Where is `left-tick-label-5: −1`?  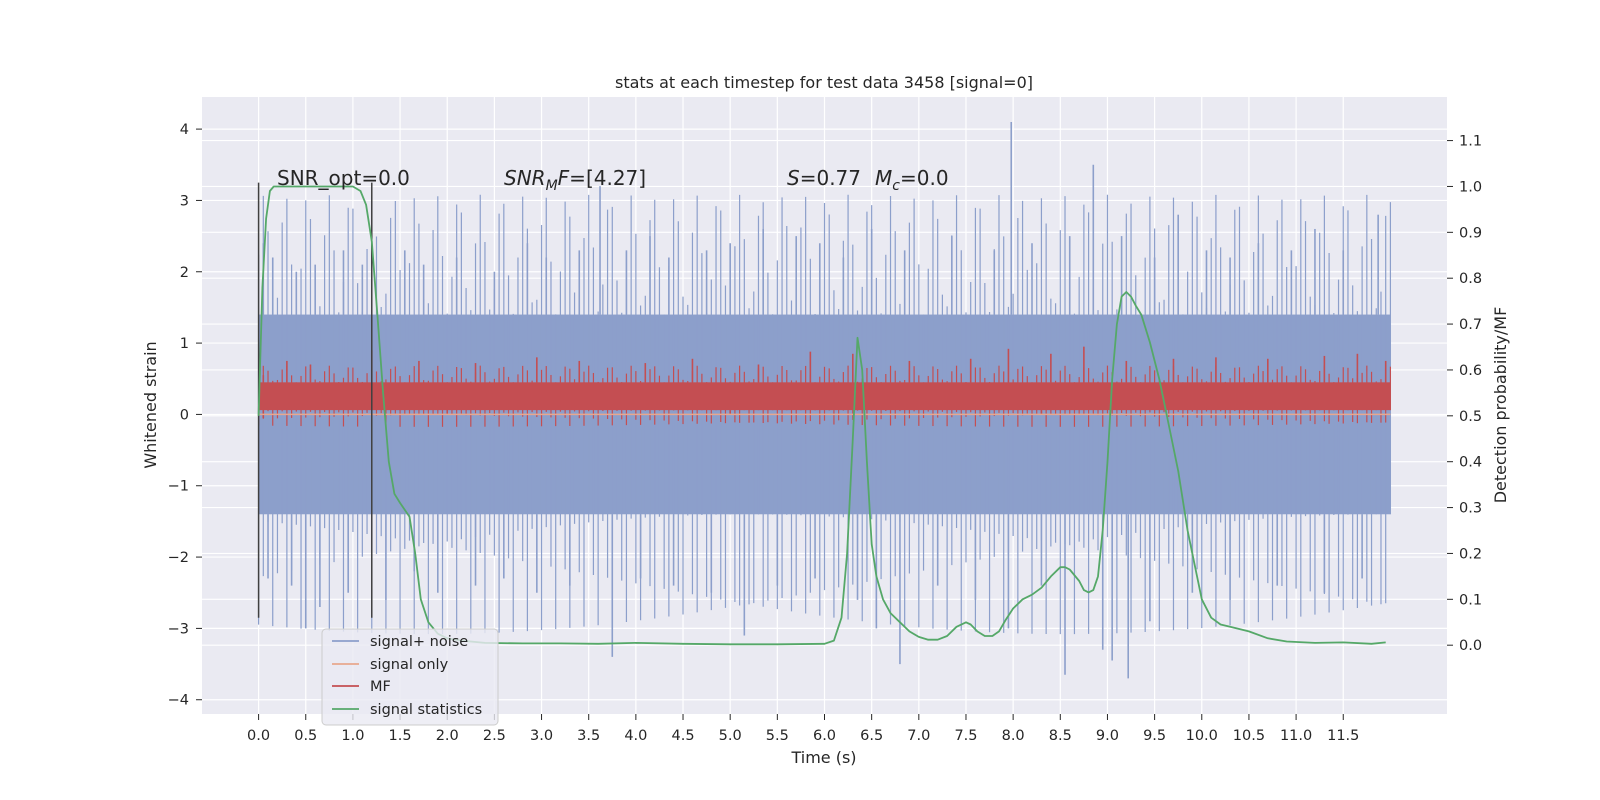
left-tick-label-5: −1 is located at coordinates (178, 487).